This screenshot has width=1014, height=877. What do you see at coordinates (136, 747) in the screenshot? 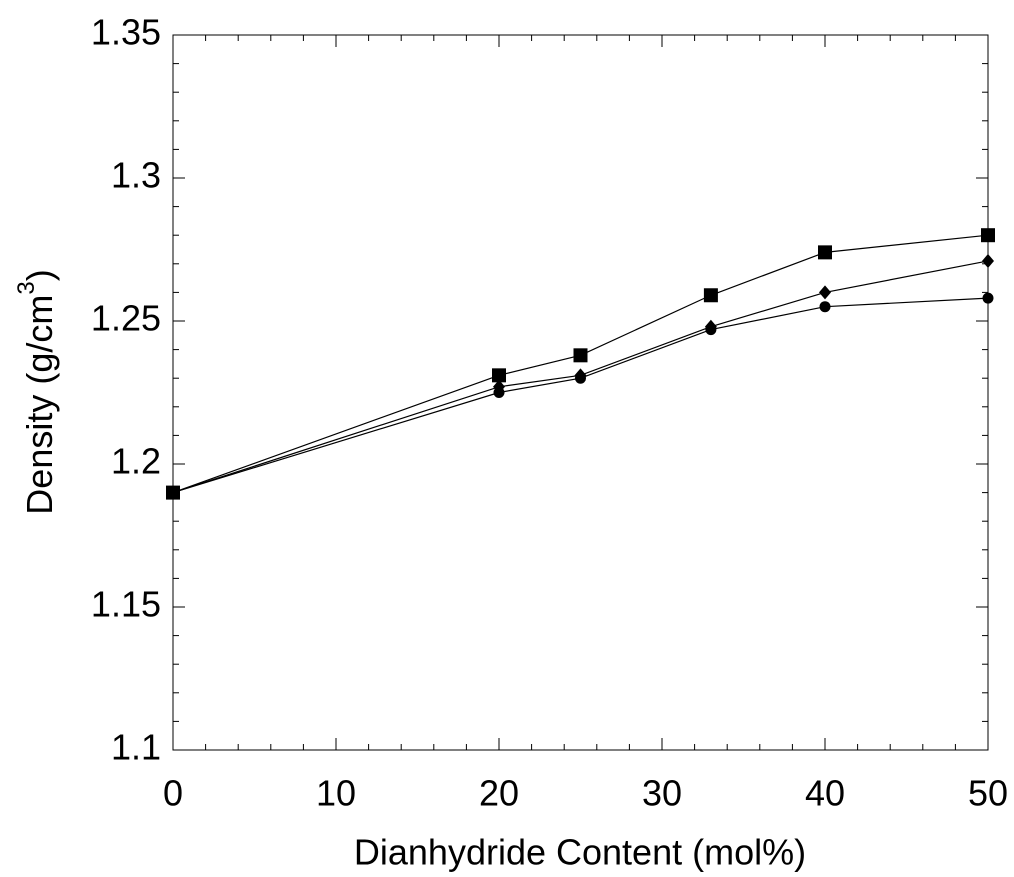
I see `y-tick-label: 1.1` at bounding box center [136, 747].